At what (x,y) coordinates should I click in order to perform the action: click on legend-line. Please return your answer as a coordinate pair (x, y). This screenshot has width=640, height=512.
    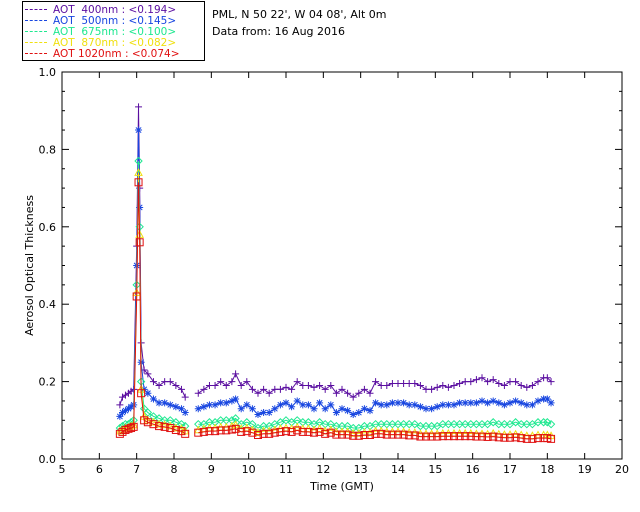
    Looking at the image, I should click on (36, 9).